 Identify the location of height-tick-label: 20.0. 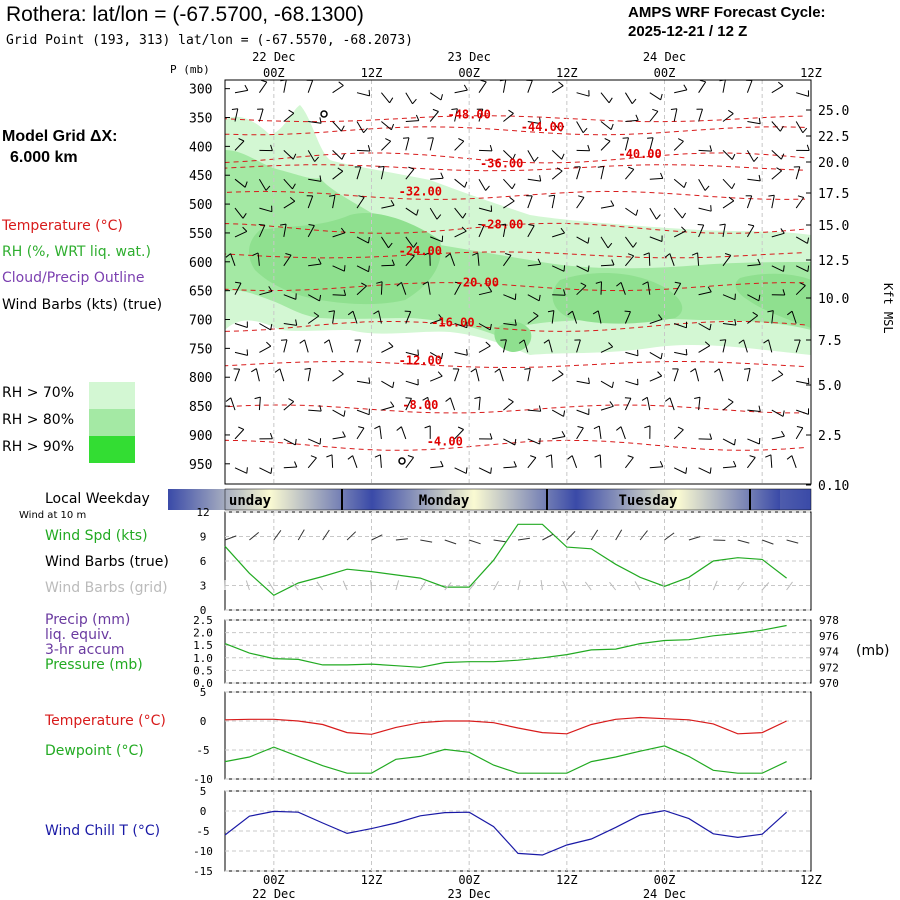
(833, 163).